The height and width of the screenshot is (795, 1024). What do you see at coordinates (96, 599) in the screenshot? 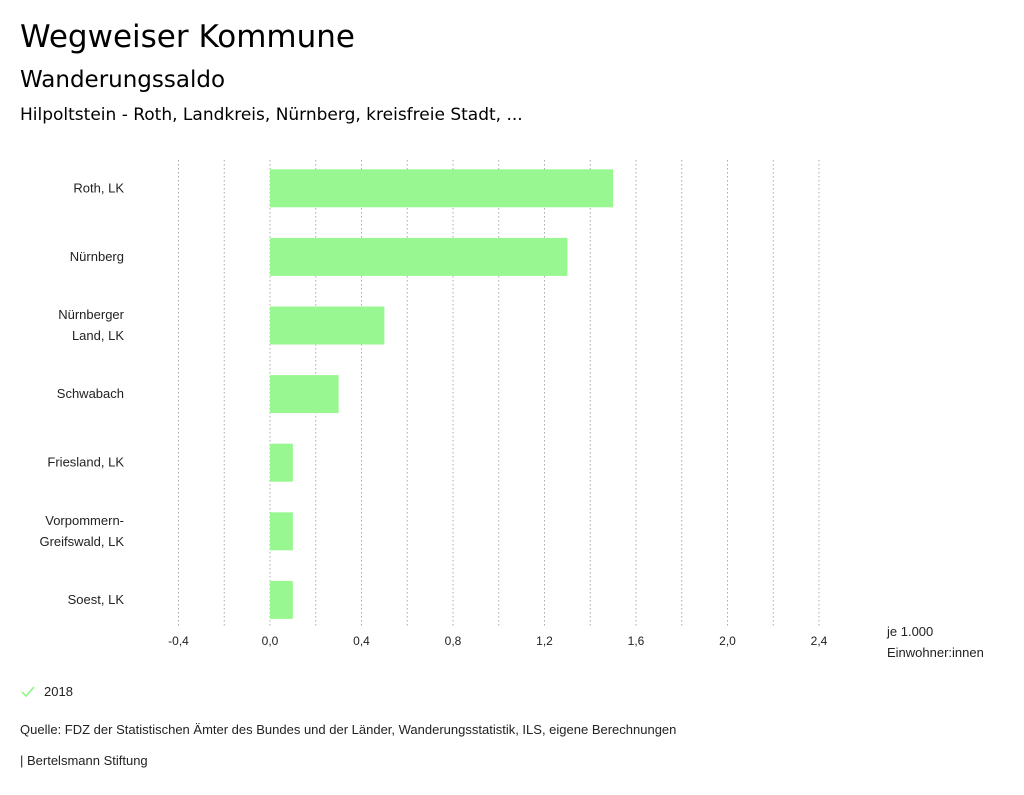
I see `category-label: Soest, LK` at bounding box center [96, 599].